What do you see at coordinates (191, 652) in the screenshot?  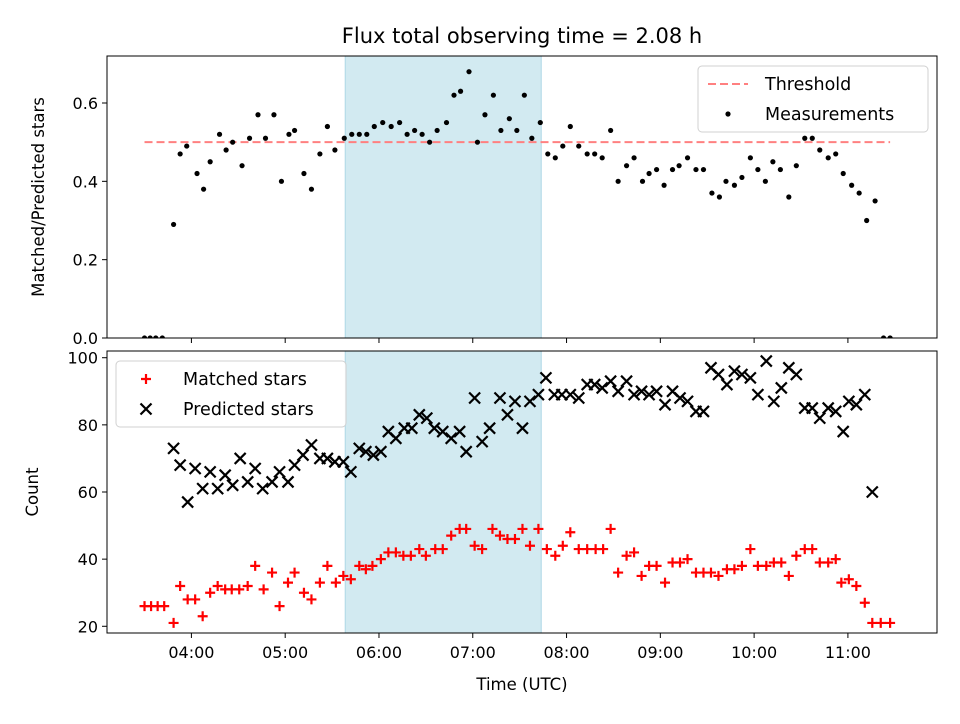 I see `x-tick-label: 04:00` at bounding box center [191, 652].